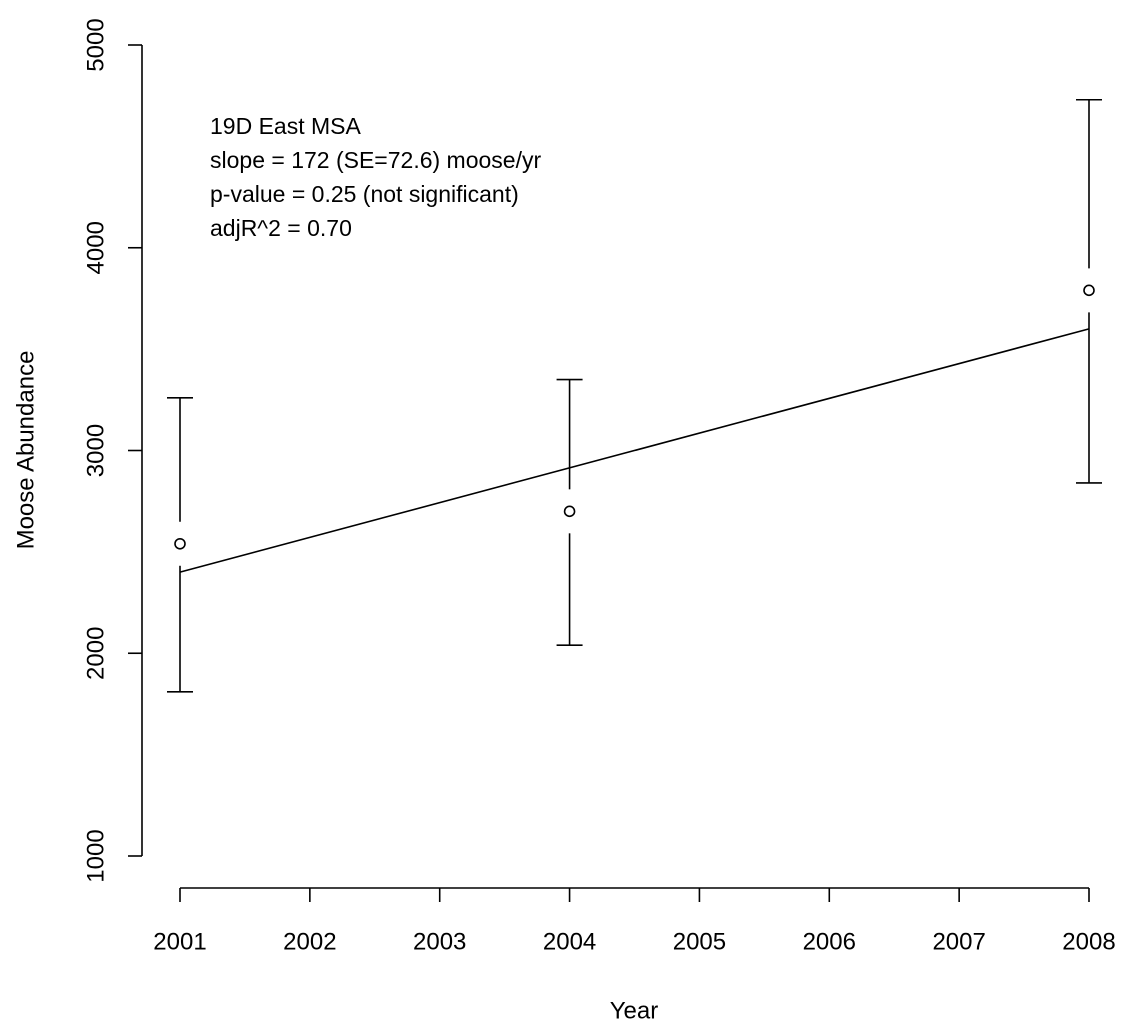 This screenshot has width=1122, height=1023. I want to click on y-tick-label: 3000, so click(95, 450).